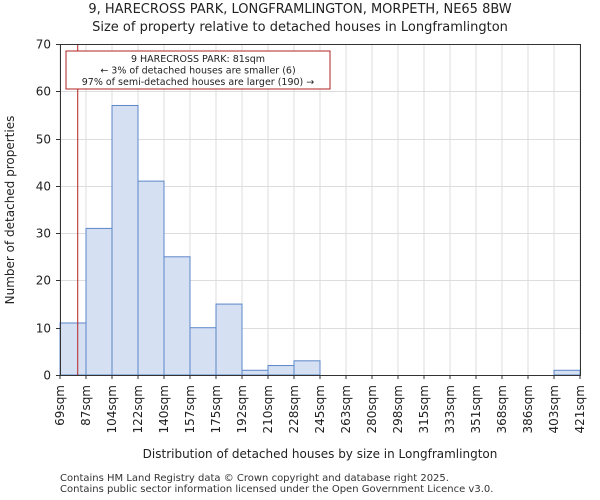 The width and height of the screenshot is (600, 500). Describe the element at coordinates (164, 409) in the screenshot. I see `x-tick-label: 140sqm` at that location.